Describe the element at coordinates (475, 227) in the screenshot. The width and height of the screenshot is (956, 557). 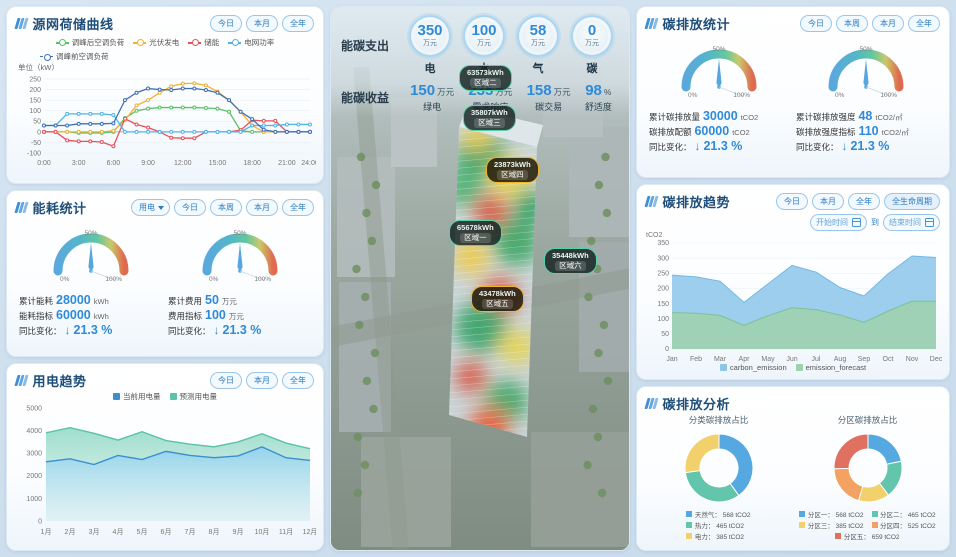
I see `zone-energy-value: 65678kWh` at that location.